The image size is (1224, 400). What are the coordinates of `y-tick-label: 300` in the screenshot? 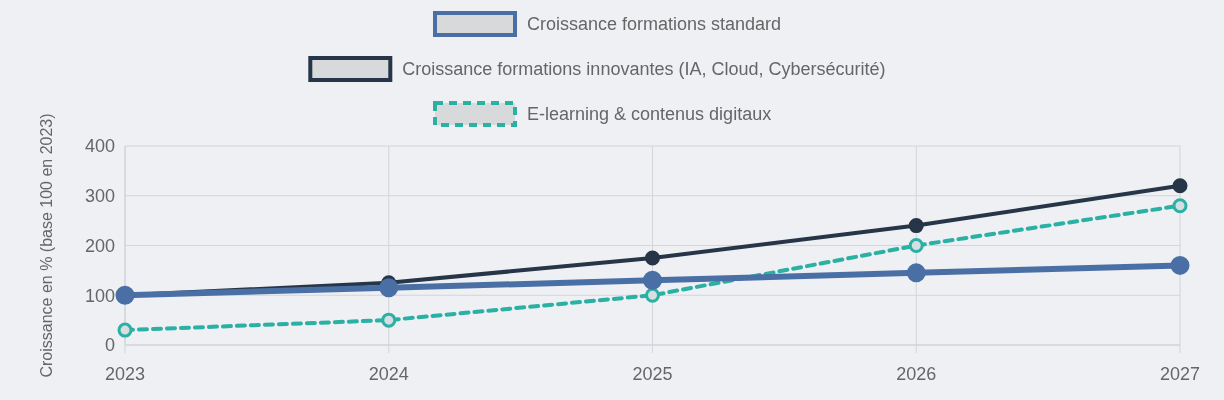 It's located at (99, 196).